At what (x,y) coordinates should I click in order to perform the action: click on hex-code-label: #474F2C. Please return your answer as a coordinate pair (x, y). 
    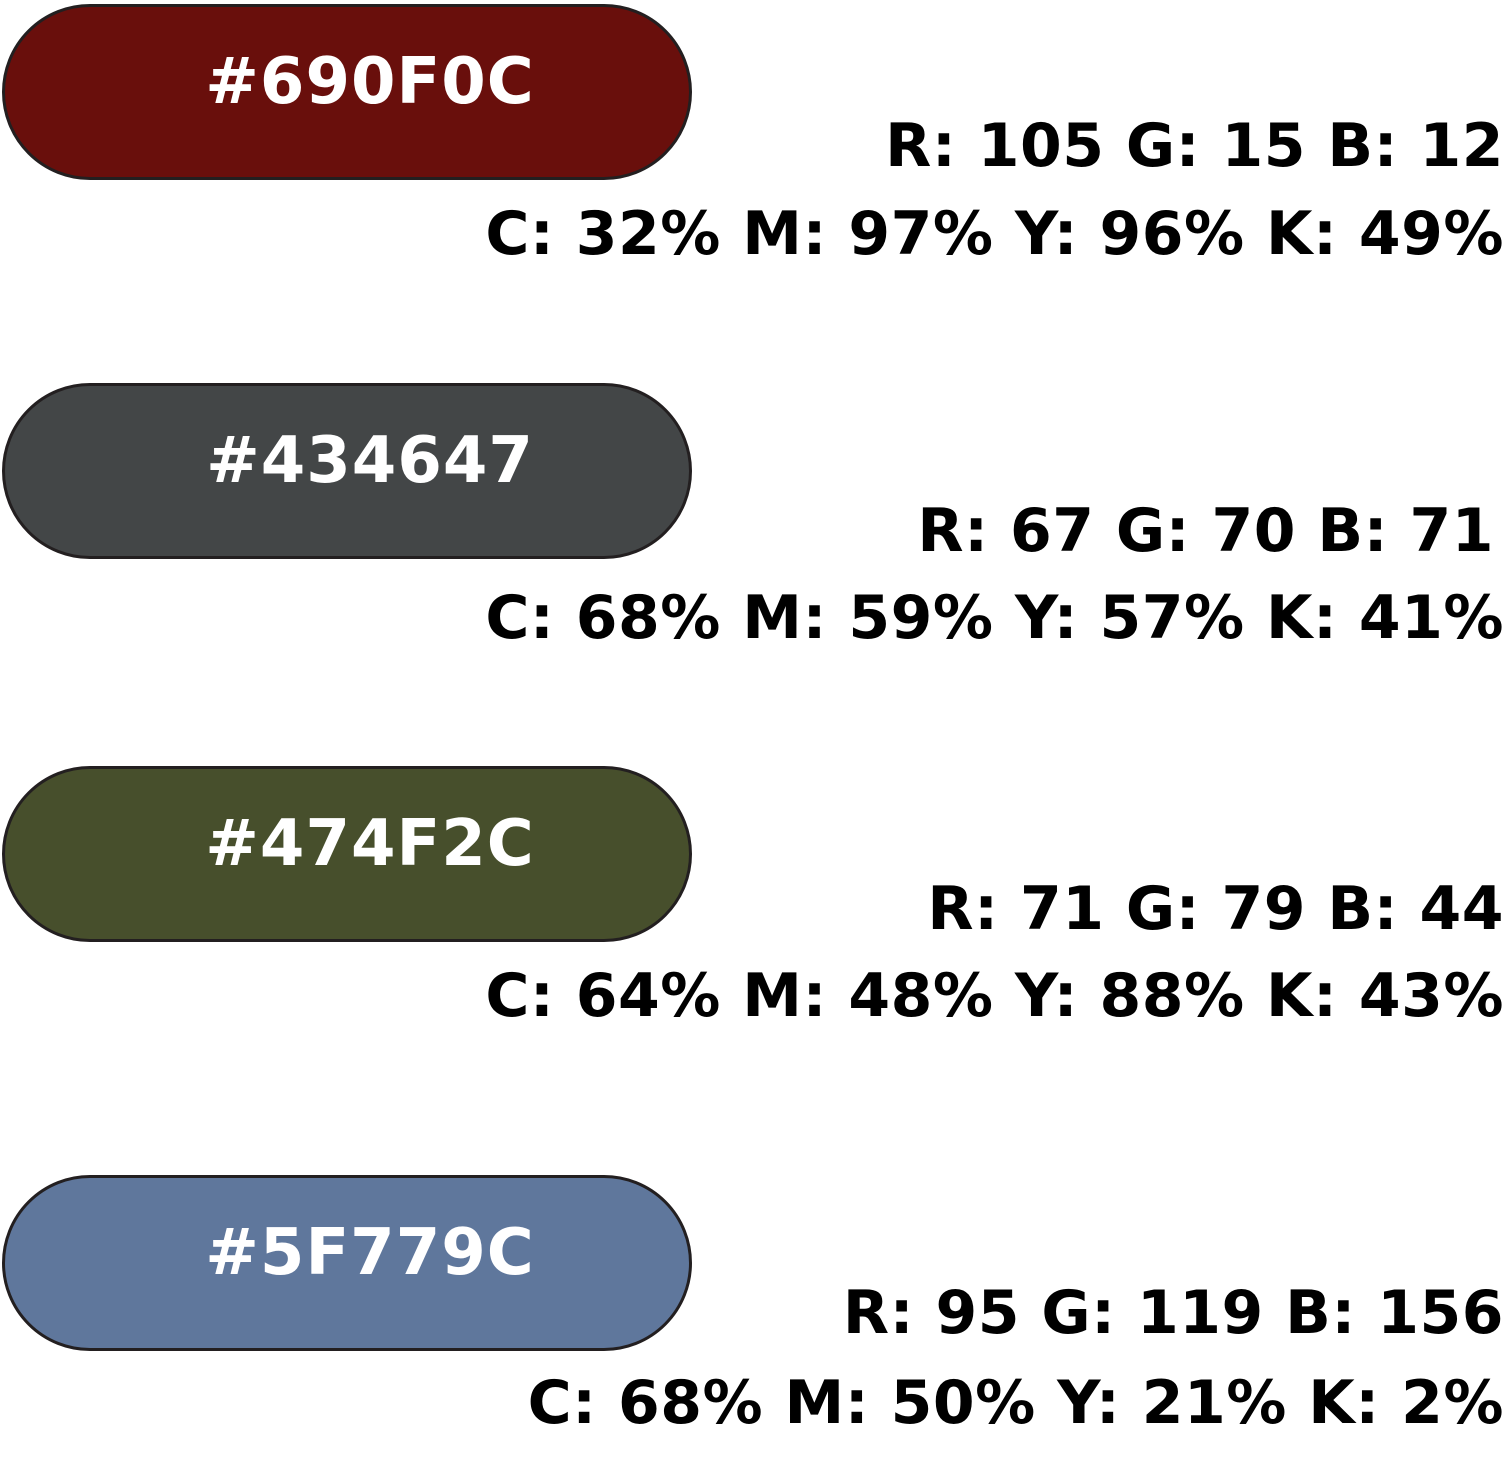
    Looking at the image, I should click on (370, 844).